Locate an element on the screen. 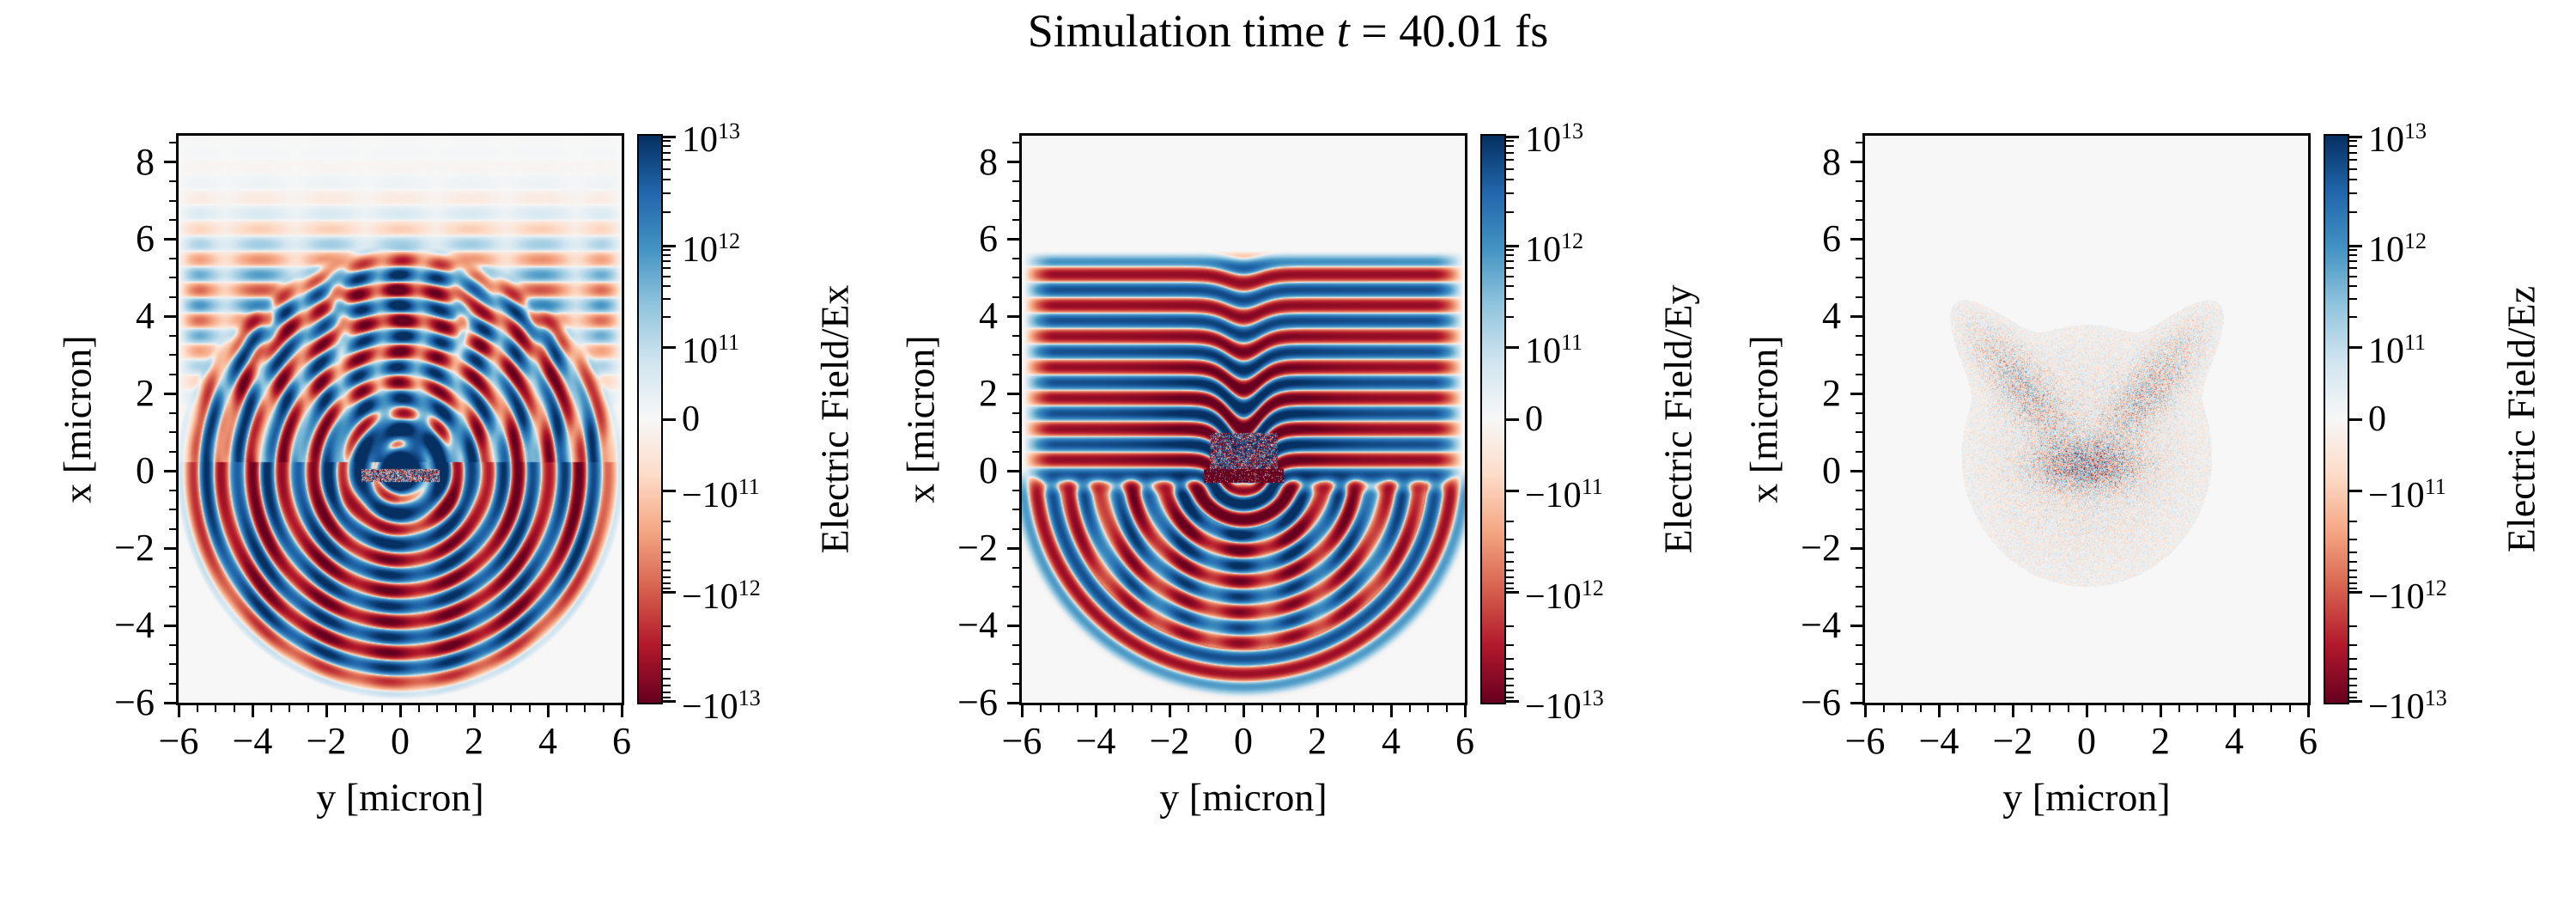 This screenshot has height=902, width=2576. colorbar-ez is located at coordinates (2336, 419).